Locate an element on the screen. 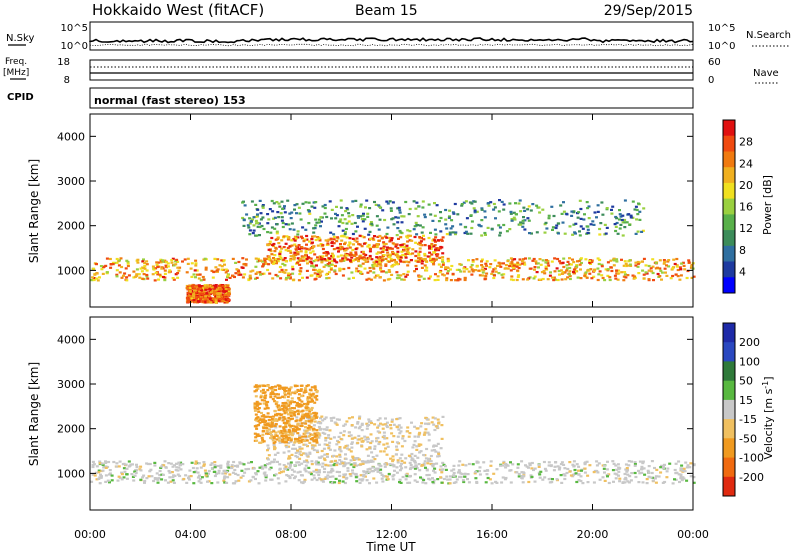  colorbar-tick-label: -200 is located at coordinates (751, 477).